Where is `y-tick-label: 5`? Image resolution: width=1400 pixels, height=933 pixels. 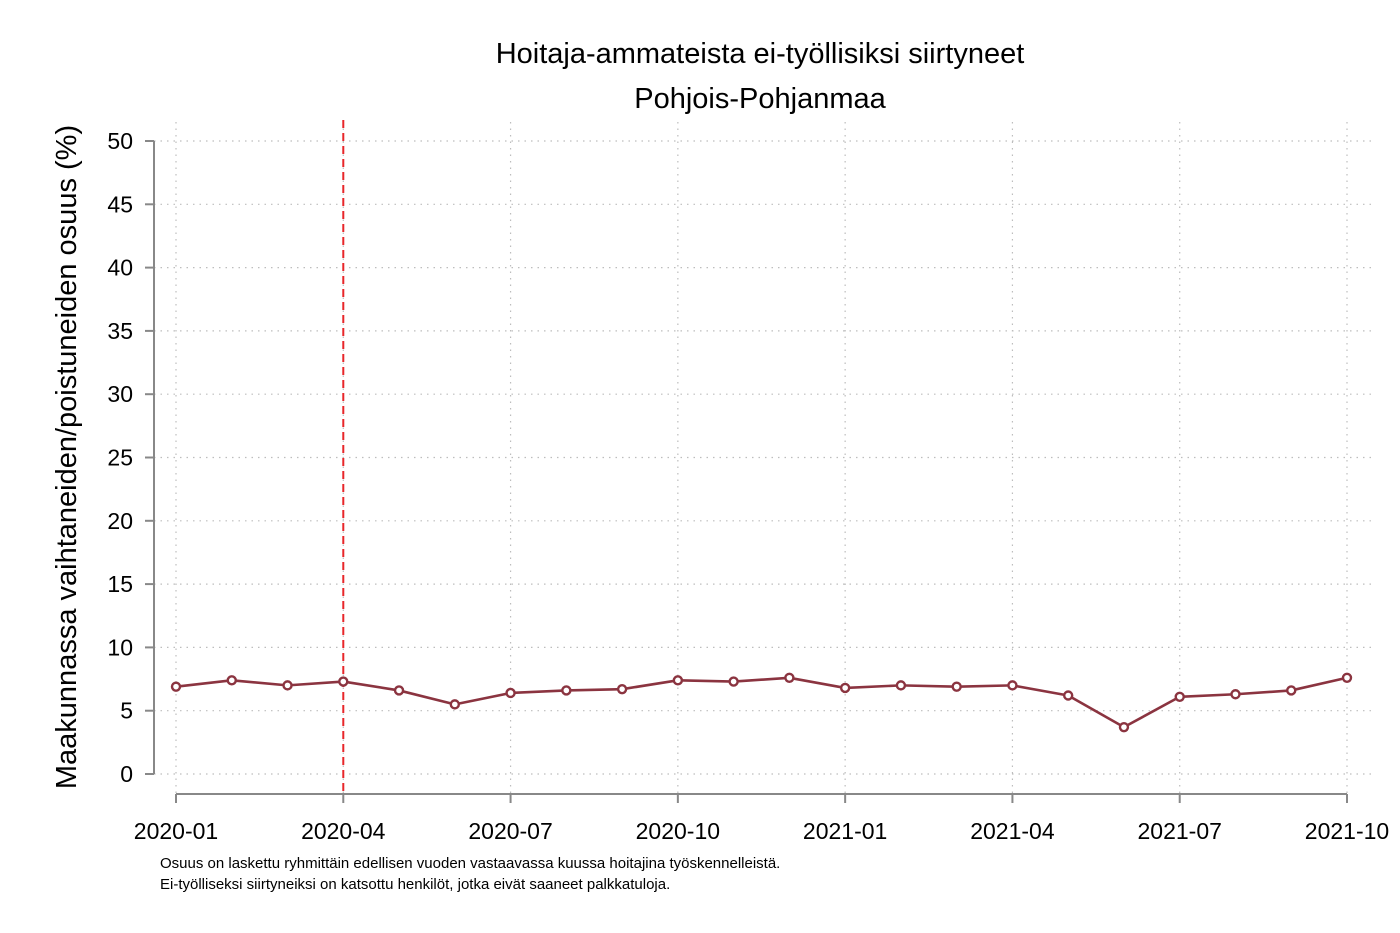 y-tick-label: 5 is located at coordinates (126, 711).